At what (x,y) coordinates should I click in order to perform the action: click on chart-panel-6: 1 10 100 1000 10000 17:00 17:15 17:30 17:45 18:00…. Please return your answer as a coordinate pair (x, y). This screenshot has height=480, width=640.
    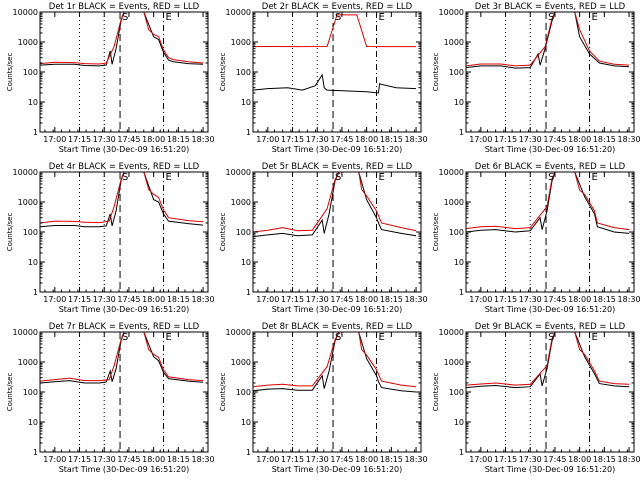
    Looking at the image, I should click on (536, 238).